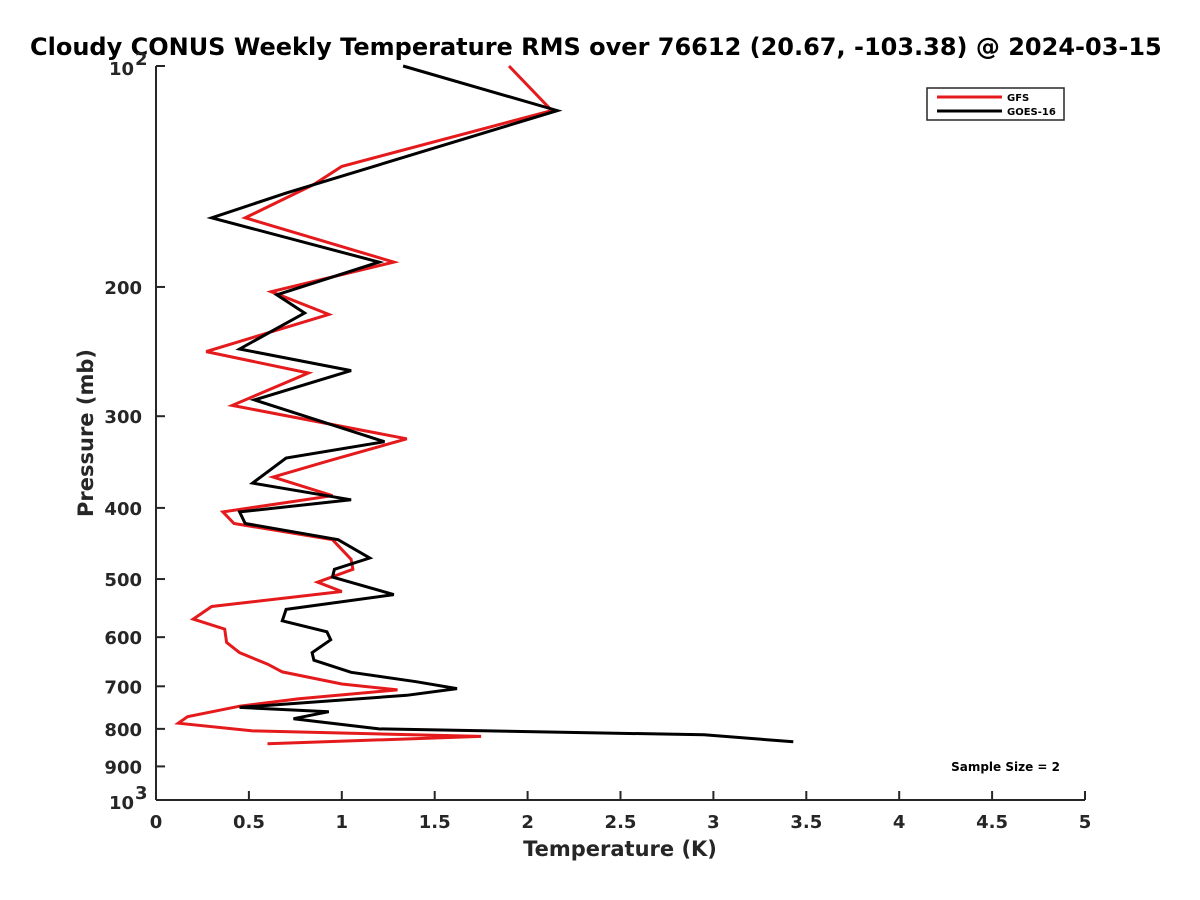 The image size is (1200, 900). I want to click on legend-label-goes-16: GOES-16, so click(1031, 112).